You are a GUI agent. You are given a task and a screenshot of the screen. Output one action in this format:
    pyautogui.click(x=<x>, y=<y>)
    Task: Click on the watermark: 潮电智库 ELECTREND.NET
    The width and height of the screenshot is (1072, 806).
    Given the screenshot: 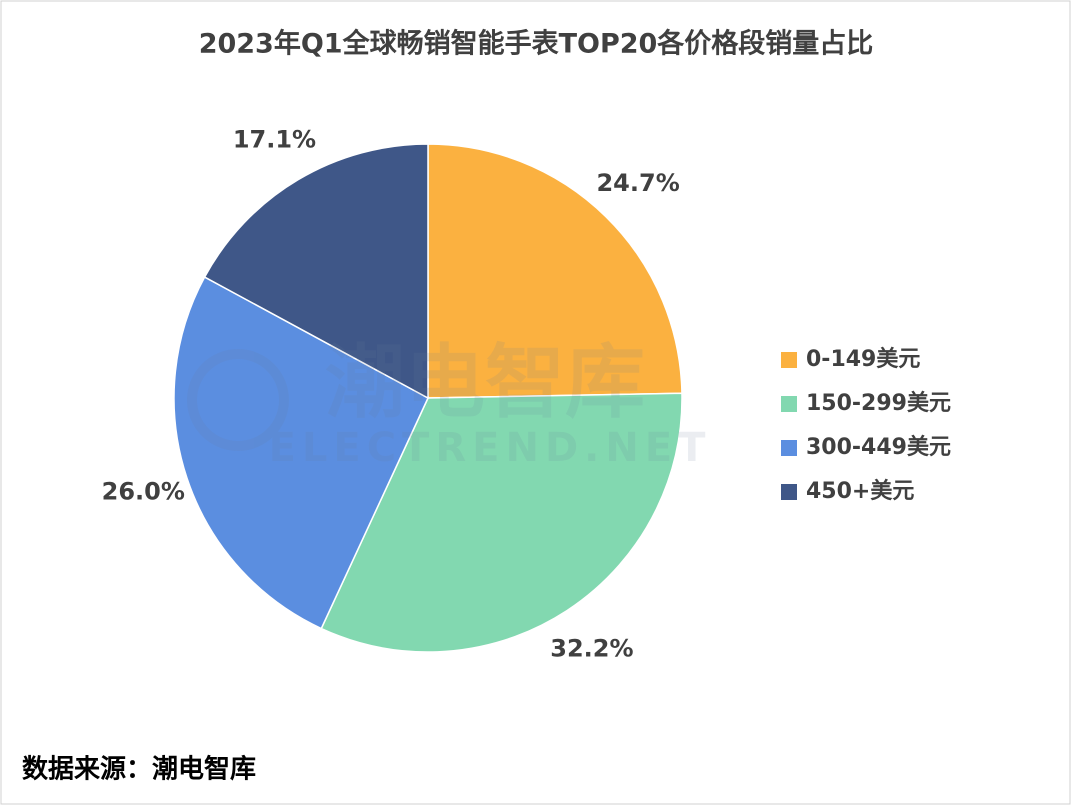 What is the action you would take?
    pyautogui.click(x=449, y=403)
    